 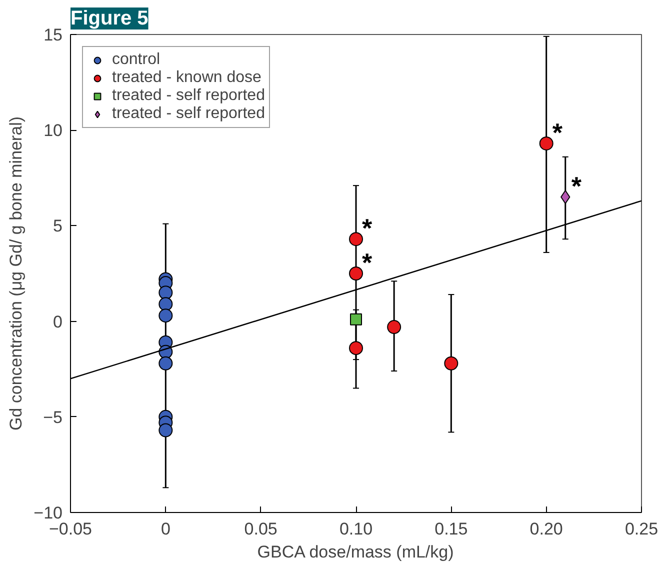 What do you see at coordinates (261, 529) in the screenshot?
I see `x-tick-label: 0.05` at bounding box center [261, 529].